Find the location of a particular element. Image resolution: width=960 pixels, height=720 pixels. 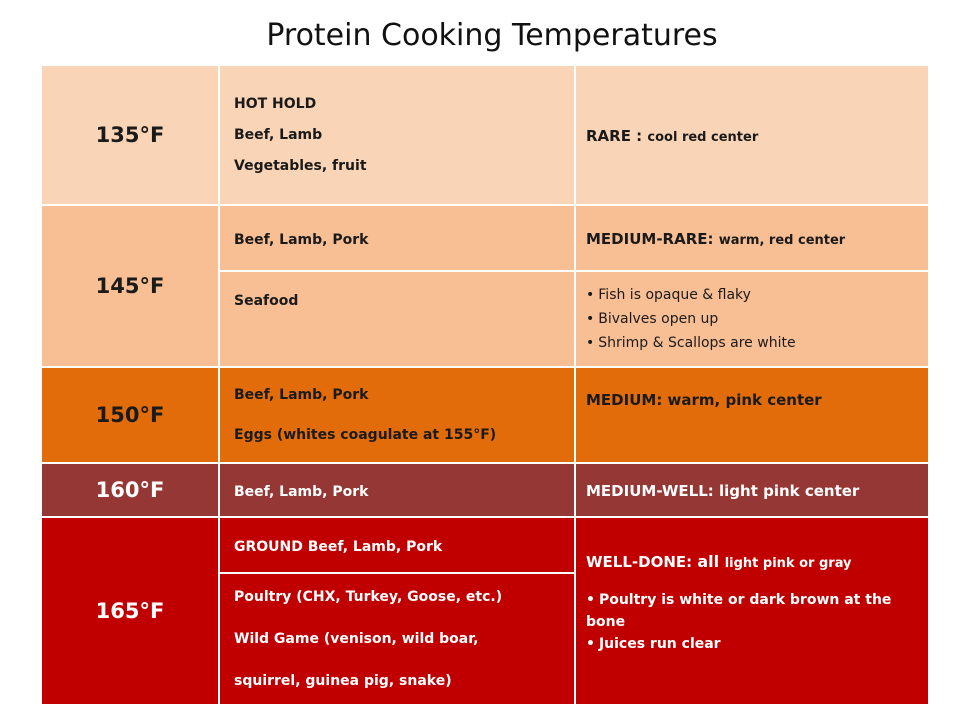

desc-small: light pink or gray is located at coordinates (788, 563).